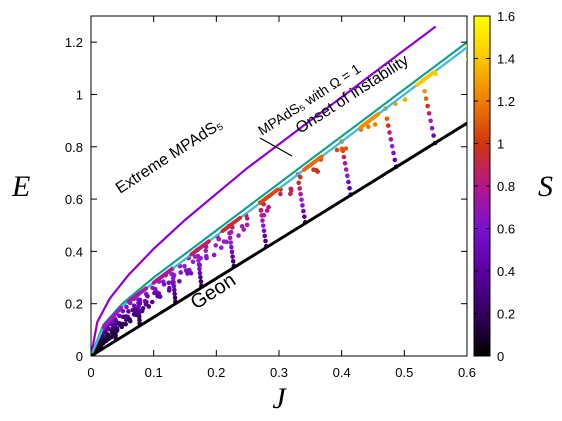 This screenshot has width=562, height=421. I want to click on colorbar-tick-label: 1.6, so click(506, 16).